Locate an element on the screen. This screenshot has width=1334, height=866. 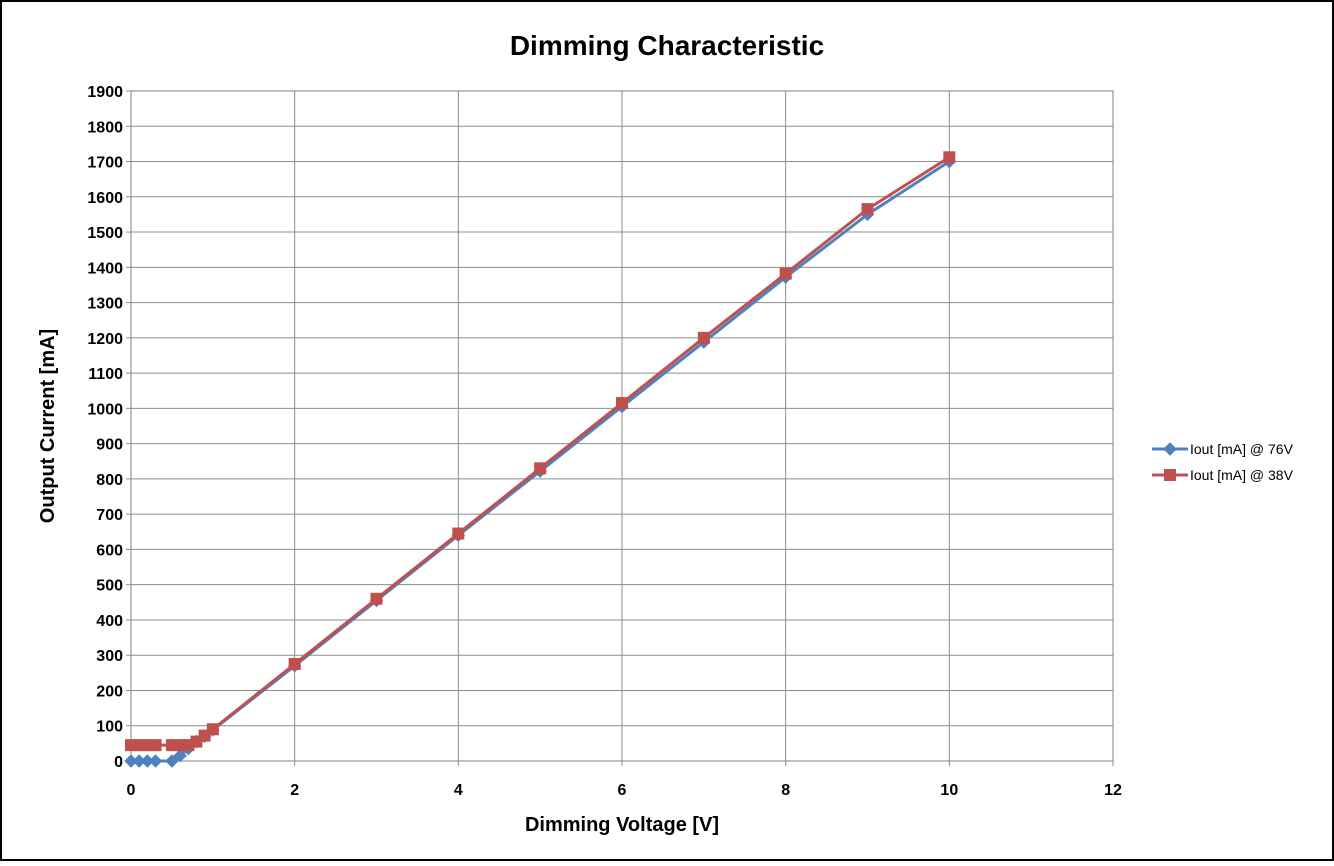
y-tick-label: 200 is located at coordinates (109, 691).